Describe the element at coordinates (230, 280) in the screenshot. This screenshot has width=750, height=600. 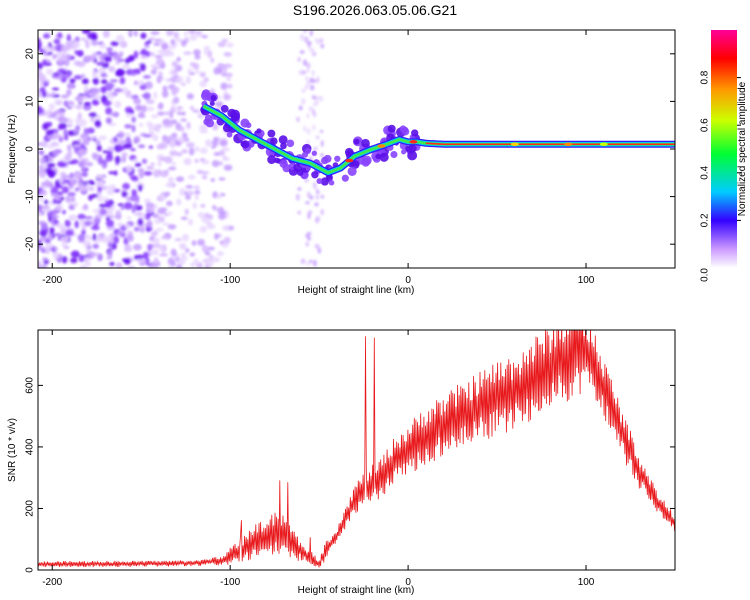
I see `spectrogram-xtick-label: -100` at that location.